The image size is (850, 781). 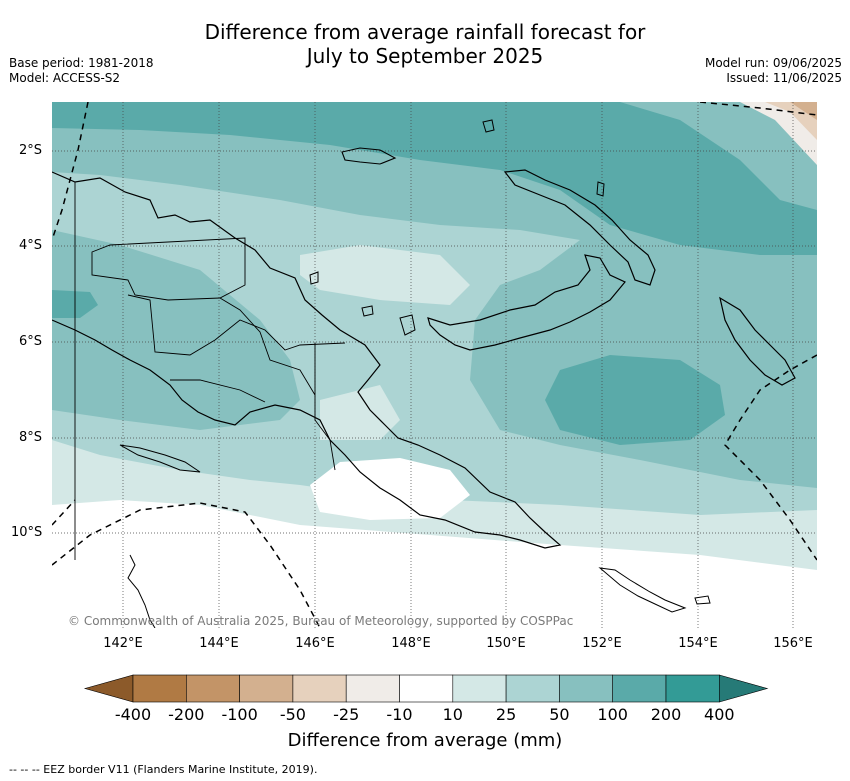 I want to click on bougainville-coast, so click(x=757, y=341).